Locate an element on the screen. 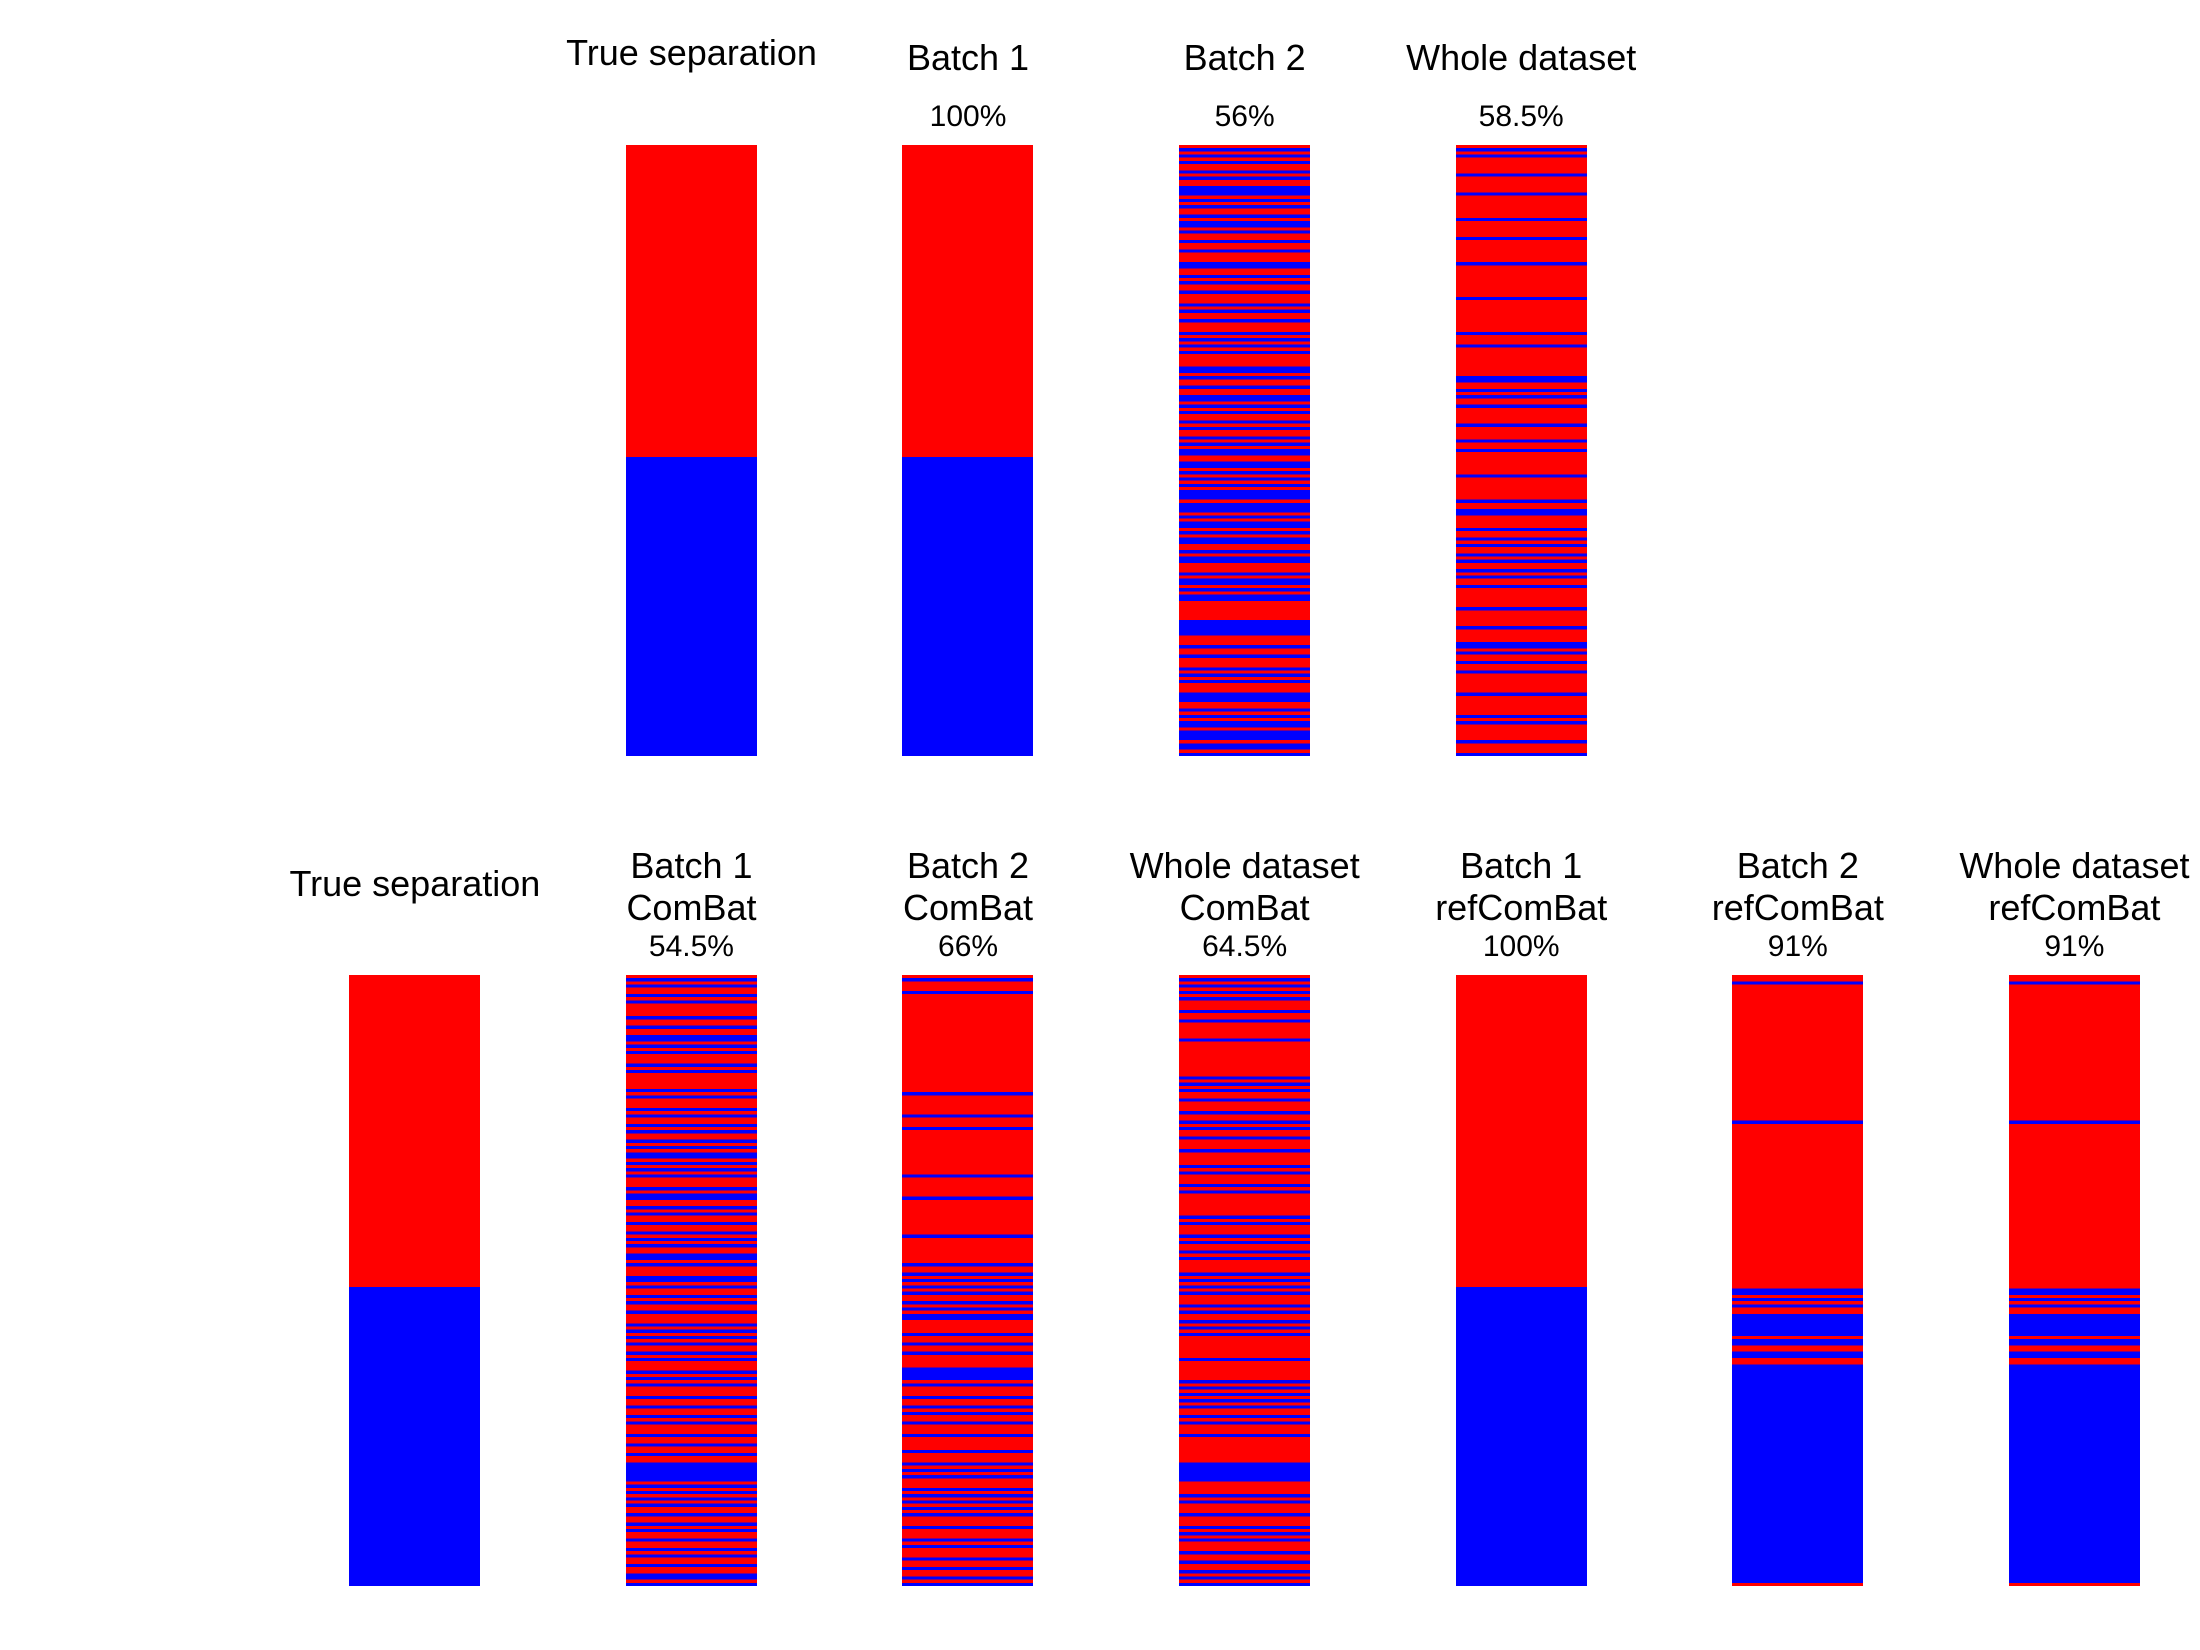 The width and height of the screenshot is (2200, 1650). column-title: True separation is located at coordinates (415, 883).